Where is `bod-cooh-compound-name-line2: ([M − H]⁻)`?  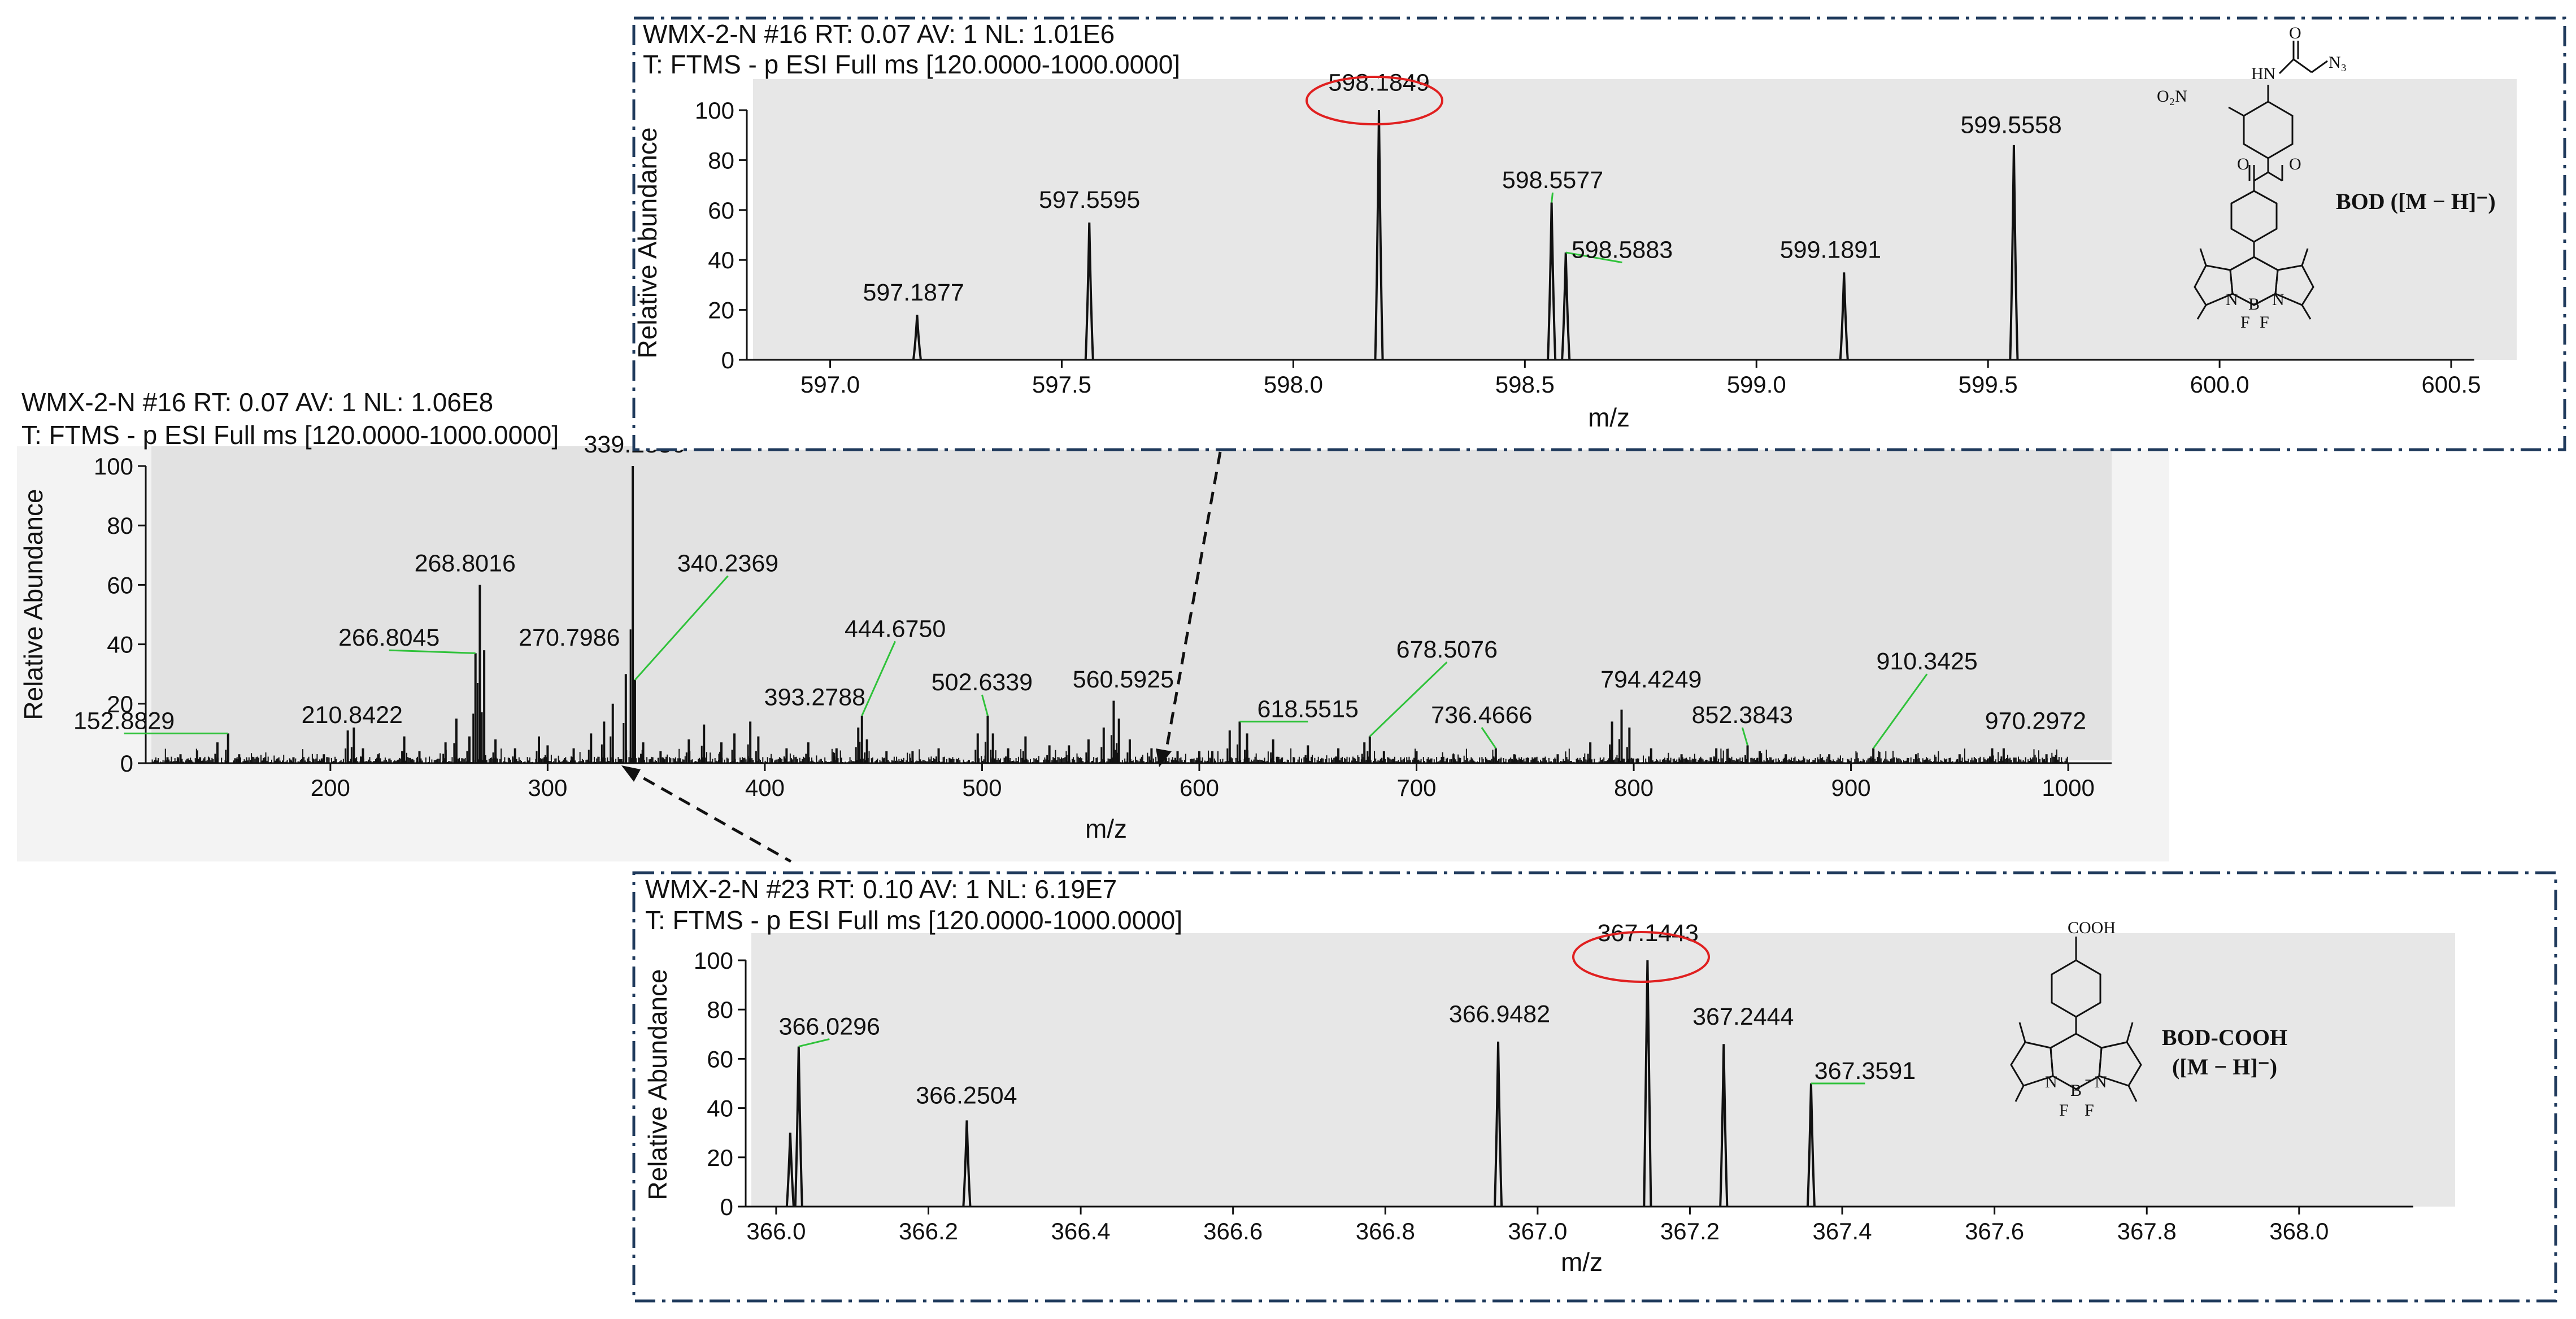 bod-cooh-compound-name-line2: ([M − H]⁻) is located at coordinates (2224, 1066).